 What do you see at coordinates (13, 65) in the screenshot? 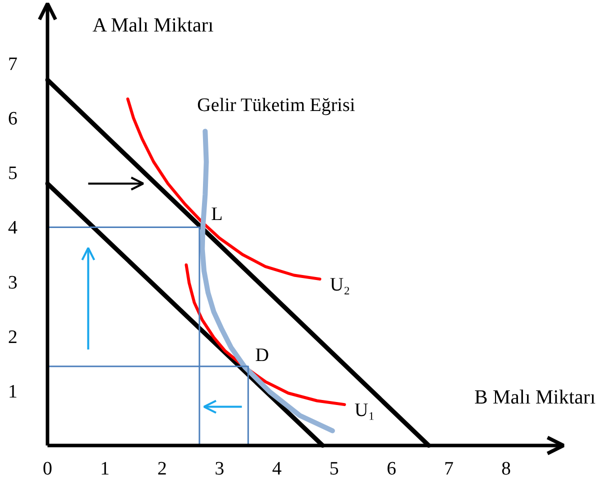
I see `y-tick-label: 7` at bounding box center [13, 65].